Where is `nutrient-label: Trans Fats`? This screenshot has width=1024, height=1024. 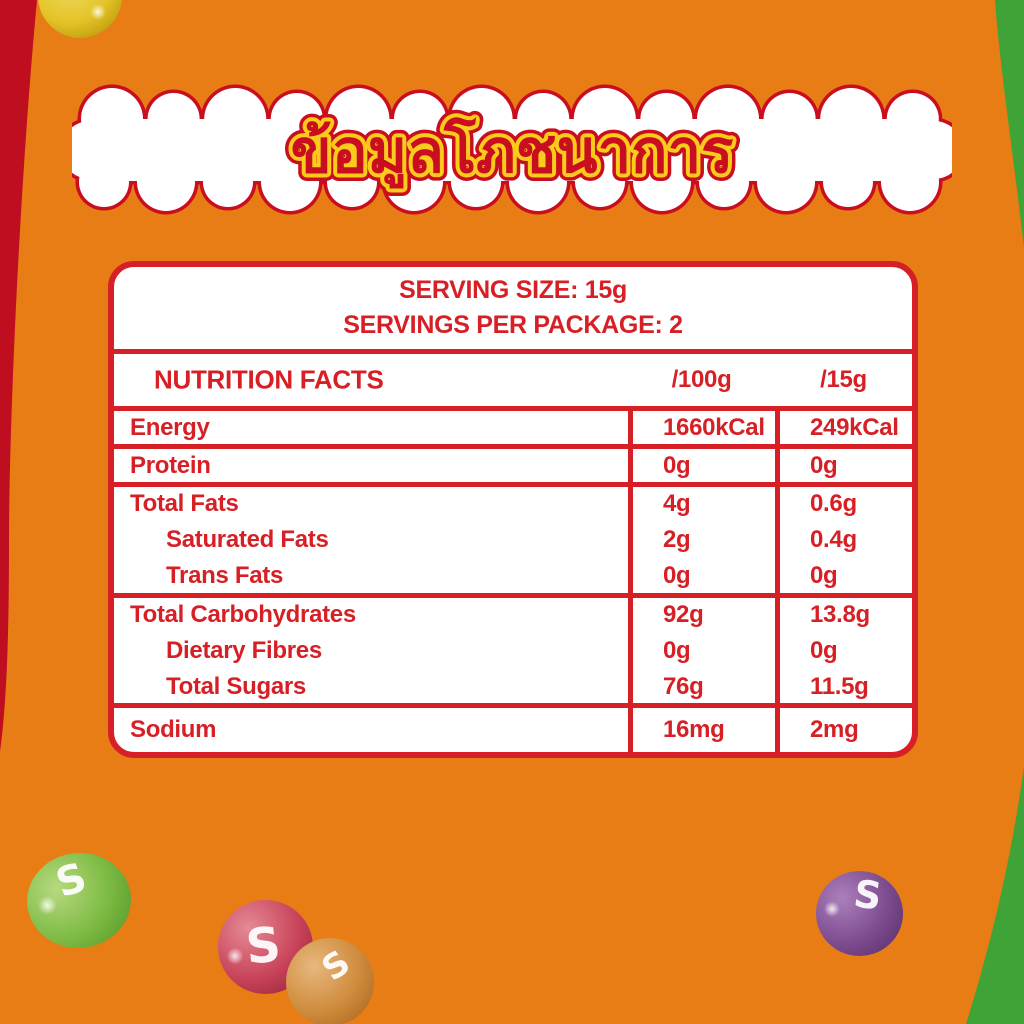
nutrient-label: Trans Fats is located at coordinates (225, 575).